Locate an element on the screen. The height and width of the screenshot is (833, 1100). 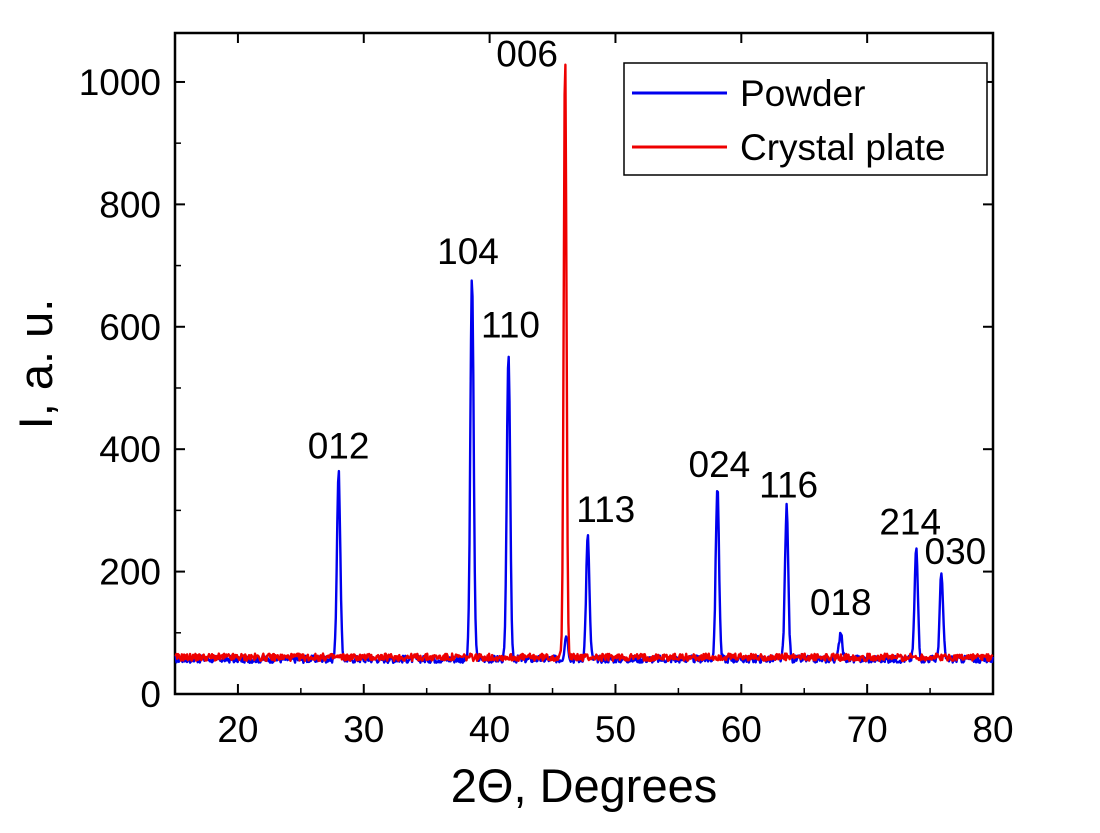
y-tick-label: 200 is located at coordinates (130, 572).